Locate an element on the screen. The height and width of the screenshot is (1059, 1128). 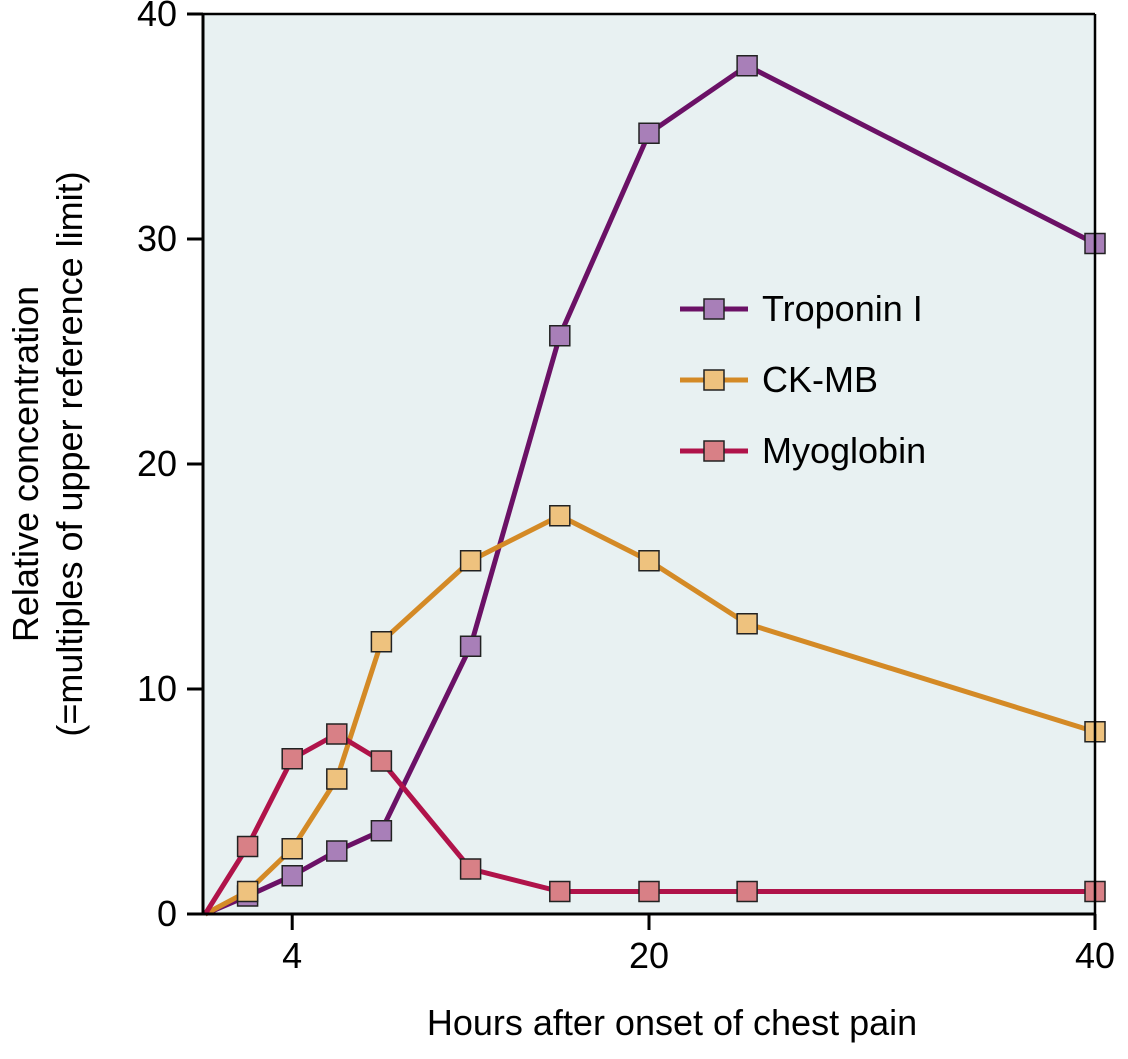
y-tick-label: 30 is located at coordinates (157, 238).